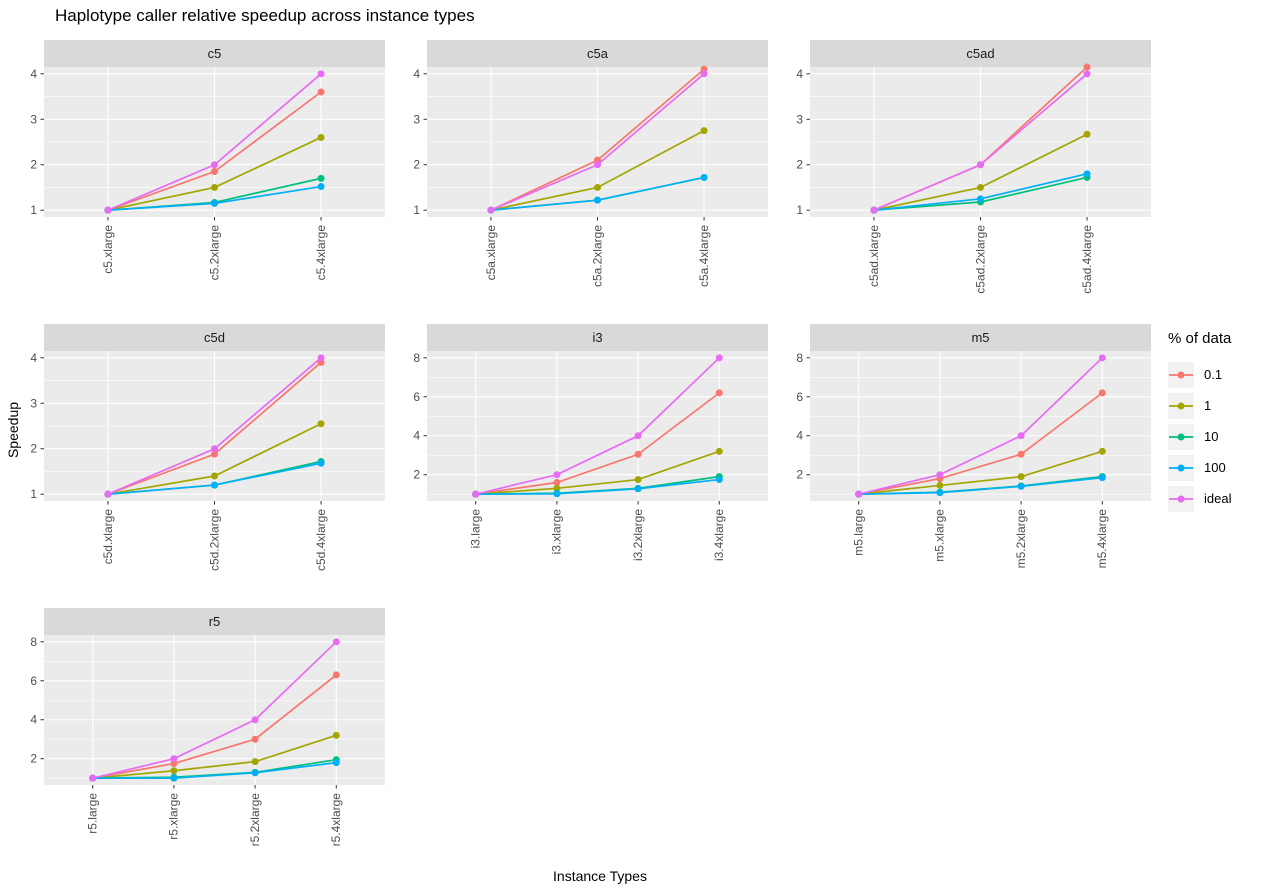 The width and height of the screenshot is (1280, 896). Describe the element at coordinates (597, 256) in the screenshot. I see `x-tick-label: c5a.2xlarge` at that location.